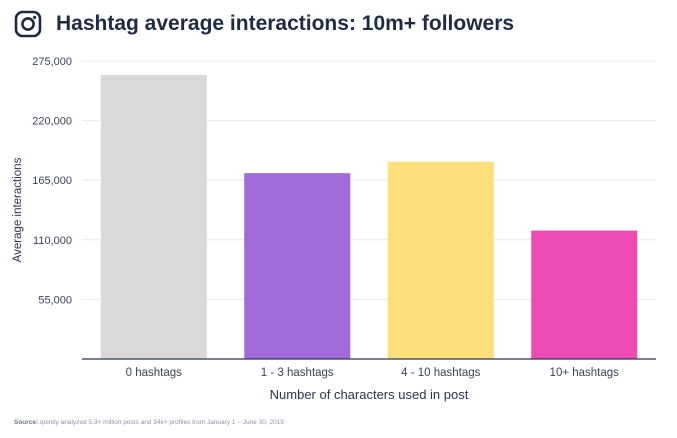 The height and width of the screenshot is (438, 677). Describe the element at coordinates (297, 373) in the screenshot. I see `x-tick-label: 1 - 3 hashtags` at that location.